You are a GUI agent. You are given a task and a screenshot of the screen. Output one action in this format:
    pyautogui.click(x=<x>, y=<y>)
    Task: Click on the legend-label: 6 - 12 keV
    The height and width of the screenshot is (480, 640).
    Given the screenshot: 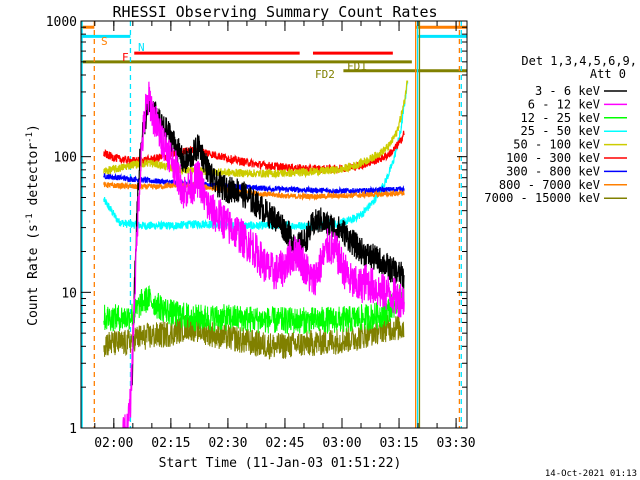 What is the action you would take?
    pyautogui.click(x=564, y=104)
    